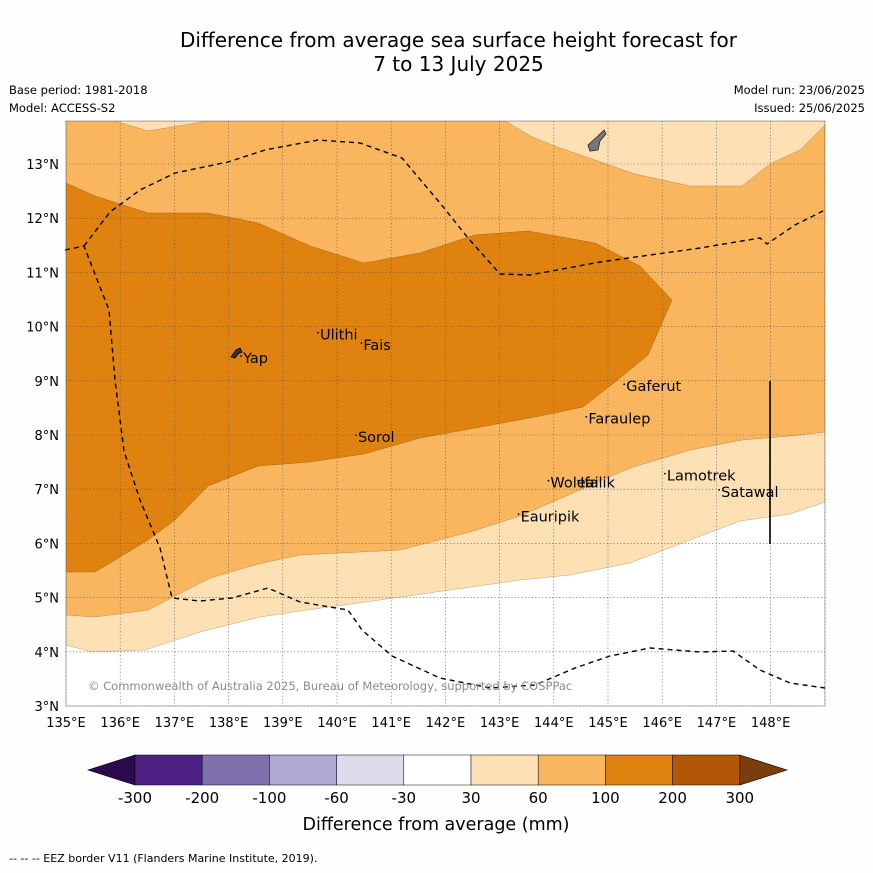 The height and width of the screenshot is (873, 873). What do you see at coordinates (202, 798) in the screenshot?
I see `colorbar-tick-label: -200` at bounding box center [202, 798].